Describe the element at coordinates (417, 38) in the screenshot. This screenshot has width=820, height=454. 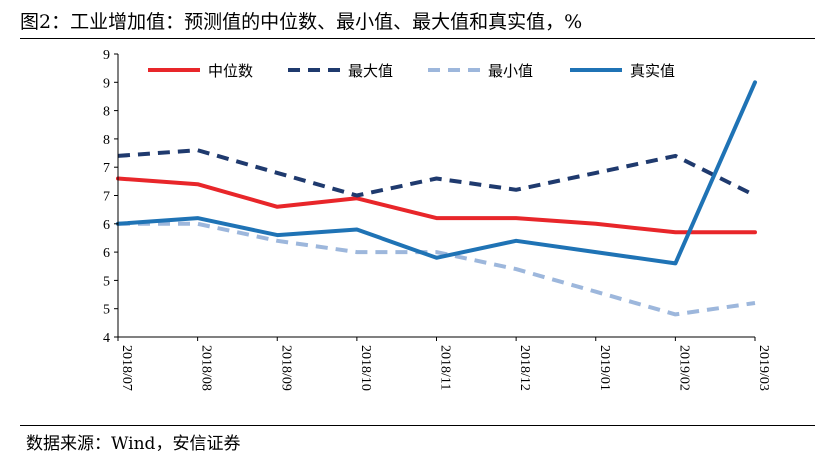
I see `top-rule` at that location.